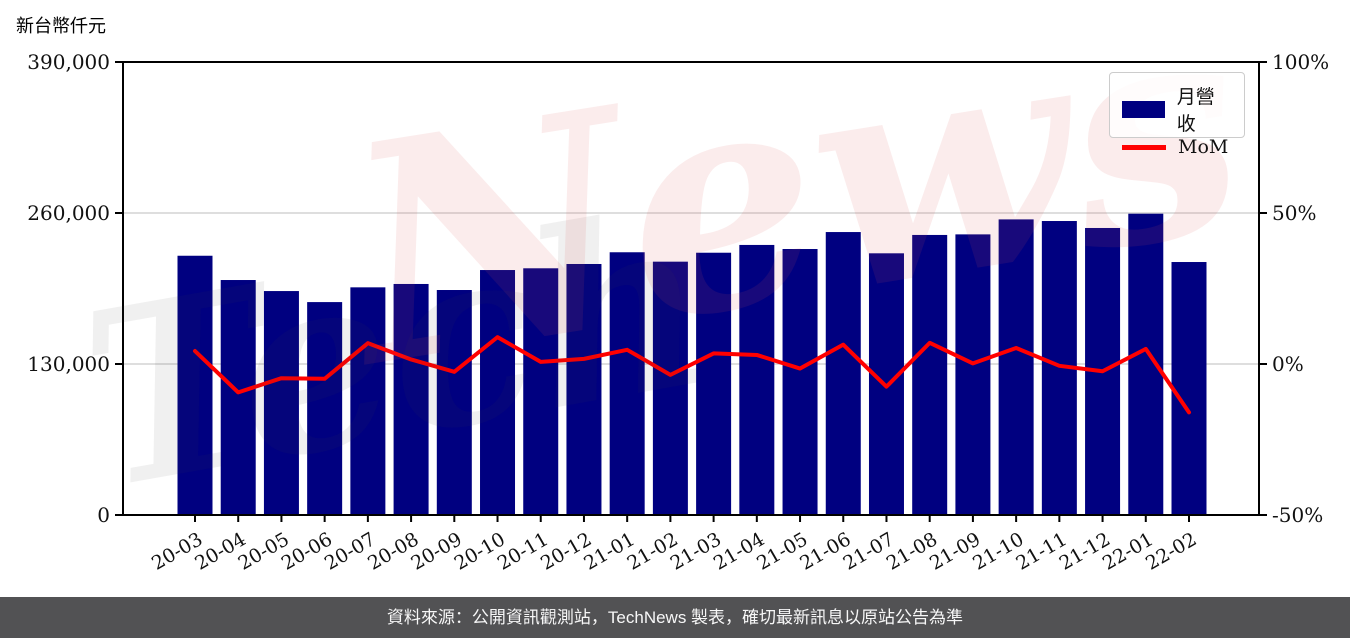 This screenshot has height=638, width=1350. I want to click on legend-label-revenue: 月營收, so click(1195, 110).